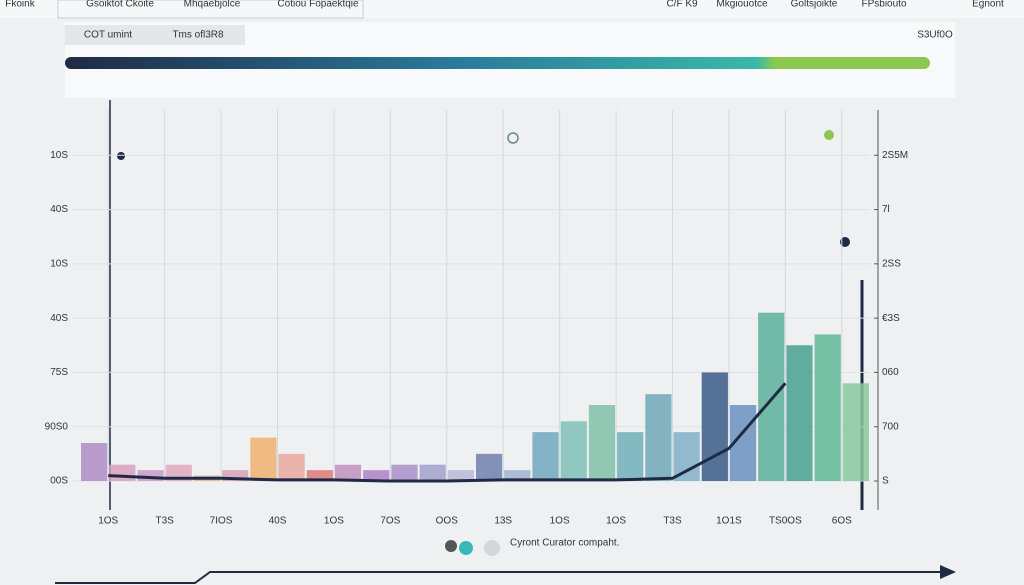 The image size is (1024, 585). I want to click on toolbar-box, so click(155, 35).